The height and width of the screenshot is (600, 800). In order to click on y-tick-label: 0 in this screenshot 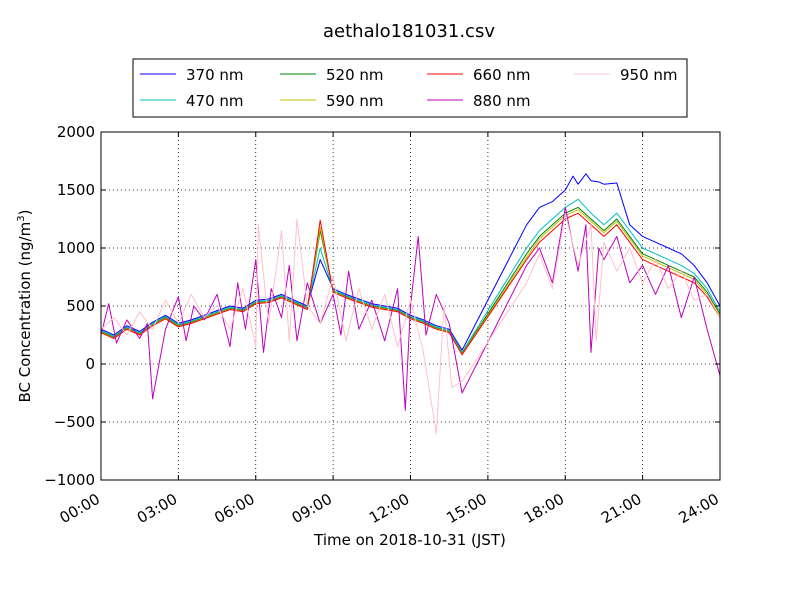, I will do `click(90, 364)`.